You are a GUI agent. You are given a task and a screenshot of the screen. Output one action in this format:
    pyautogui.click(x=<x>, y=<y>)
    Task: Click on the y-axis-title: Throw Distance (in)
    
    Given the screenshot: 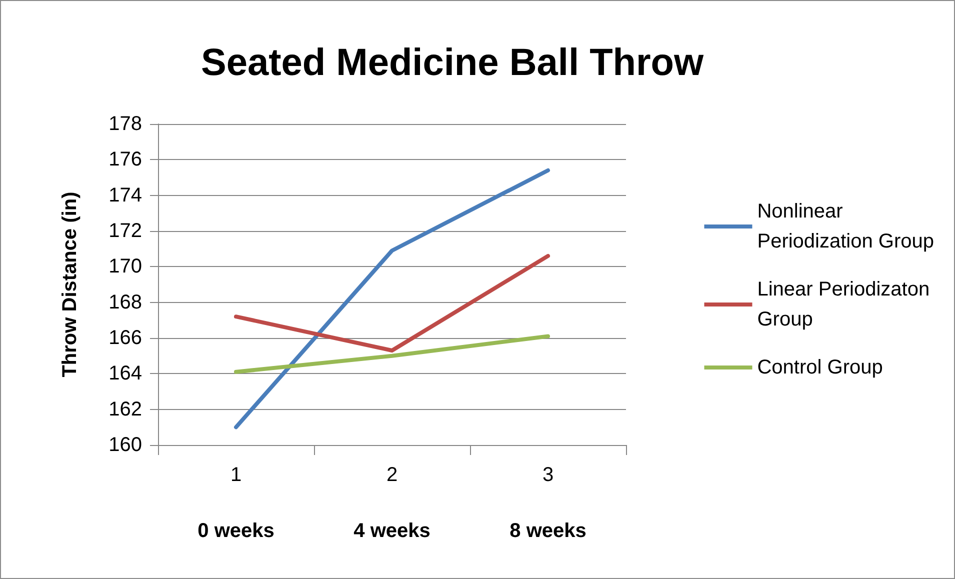 What is the action you would take?
    pyautogui.click(x=70, y=285)
    